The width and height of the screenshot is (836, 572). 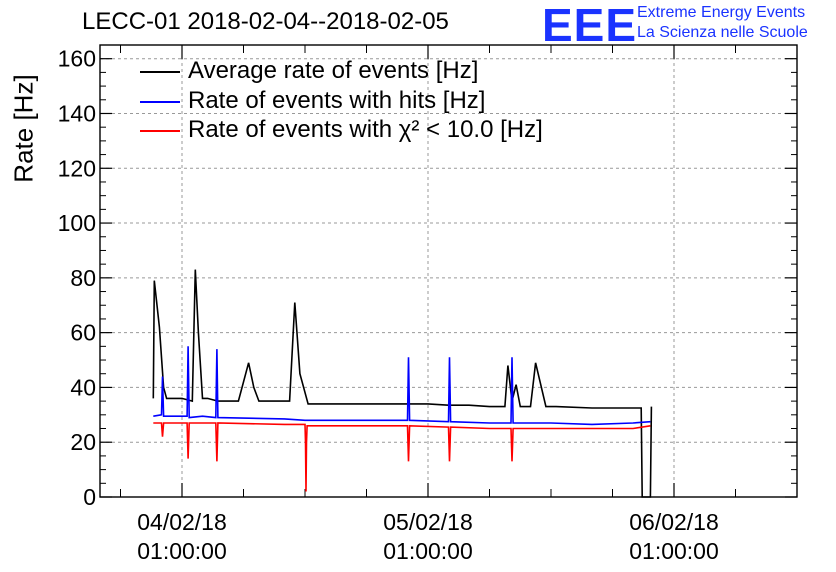 I want to click on logo-line-2: La Scienza nelle Scuole, so click(x=722, y=32).